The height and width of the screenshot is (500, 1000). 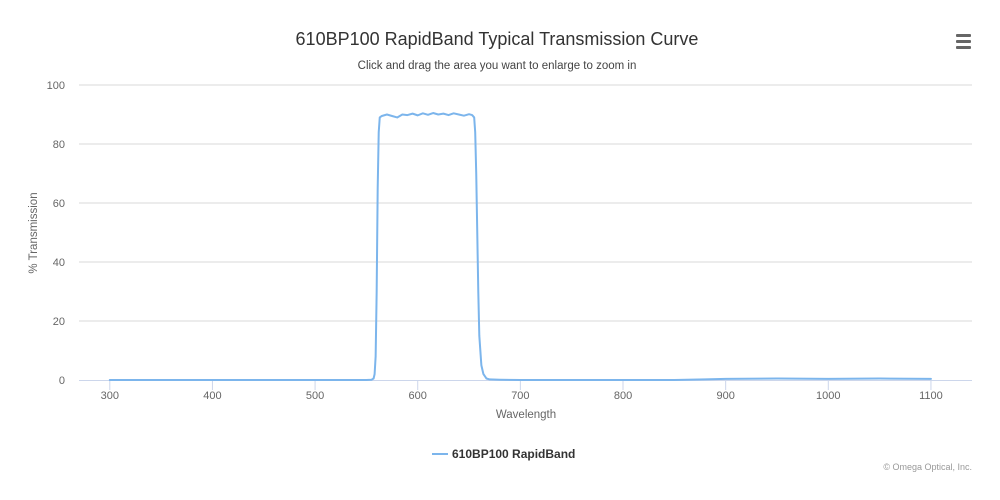 What do you see at coordinates (56, 86) in the screenshot?
I see `y-tick-label: 100` at bounding box center [56, 86].